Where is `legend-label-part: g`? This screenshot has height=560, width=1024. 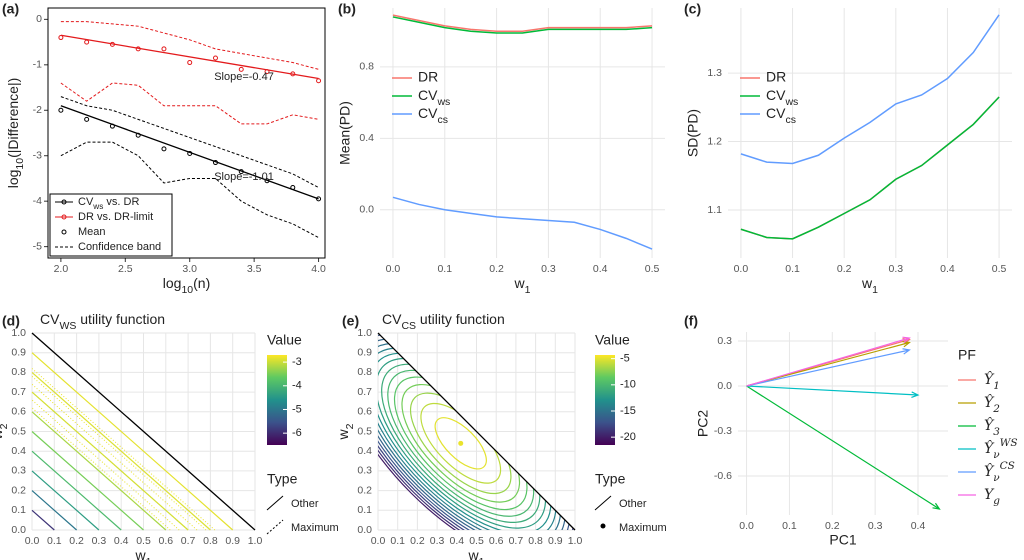 legend-label-part: g is located at coordinates (996, 501).